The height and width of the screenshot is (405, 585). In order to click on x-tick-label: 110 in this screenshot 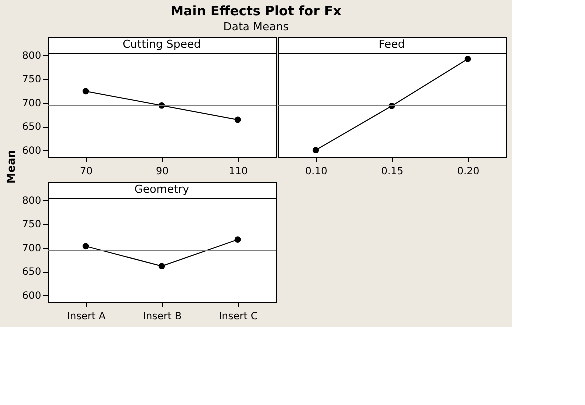, I will do `click(238, 172)`.